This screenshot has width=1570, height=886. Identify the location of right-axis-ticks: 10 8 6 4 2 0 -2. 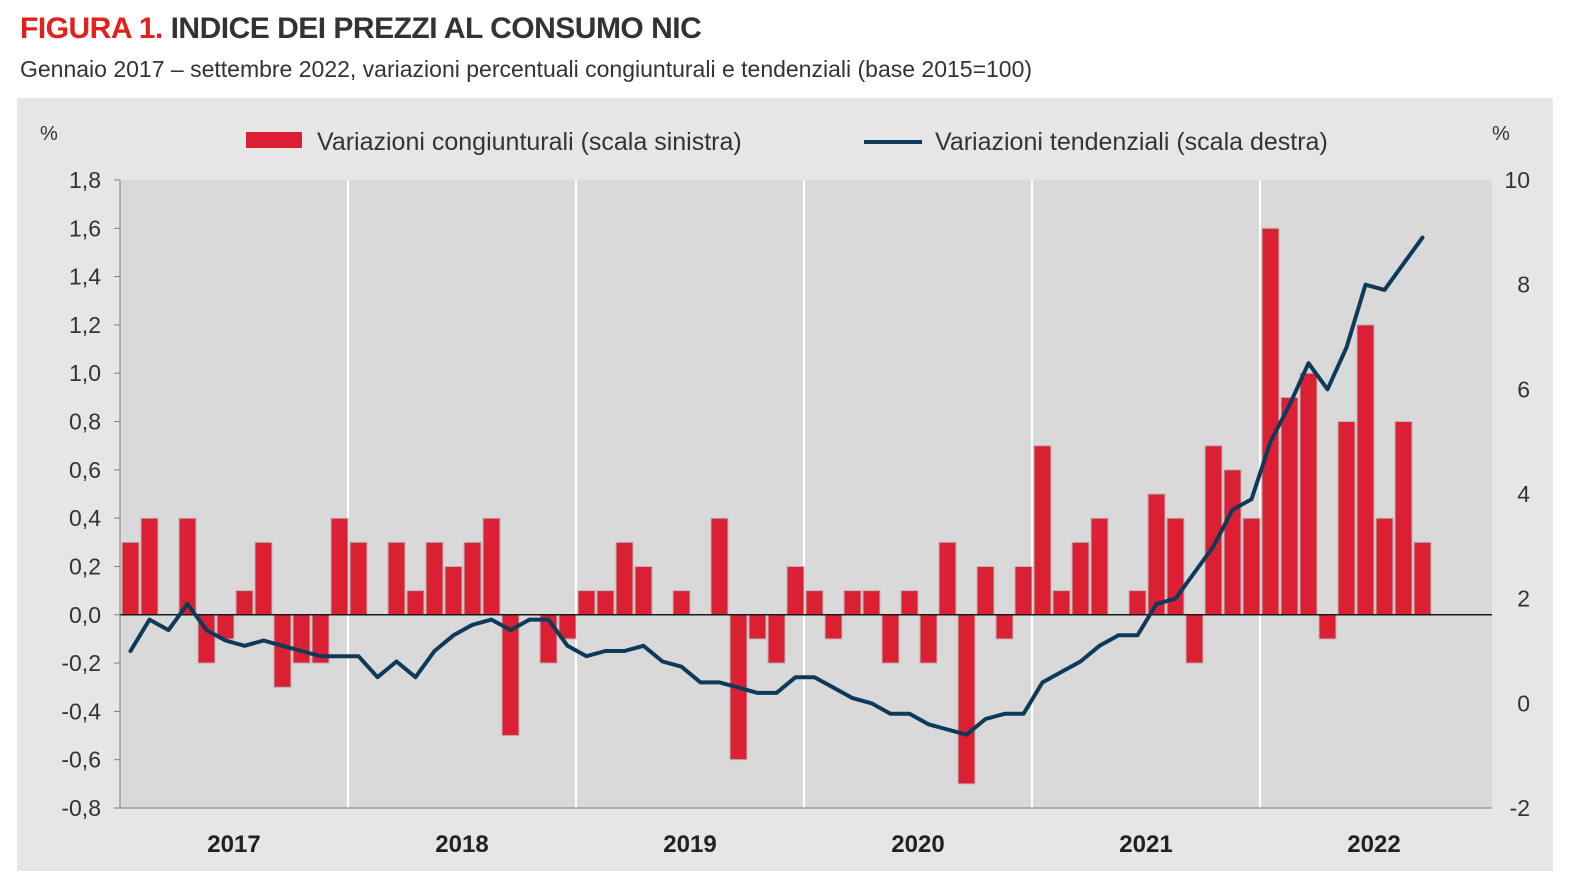
(1517, 494).